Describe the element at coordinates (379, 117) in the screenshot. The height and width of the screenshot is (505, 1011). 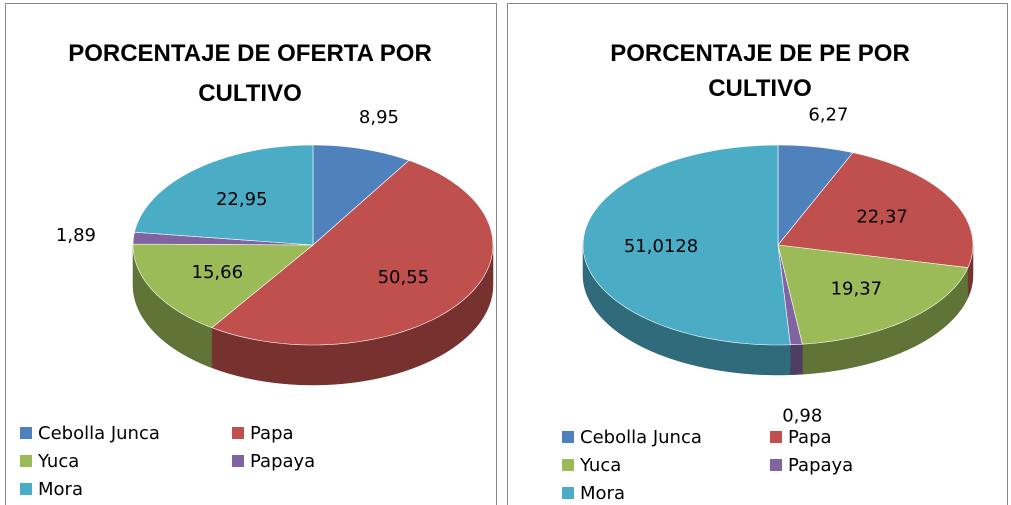
I see `data-label: 8,95` at that location.